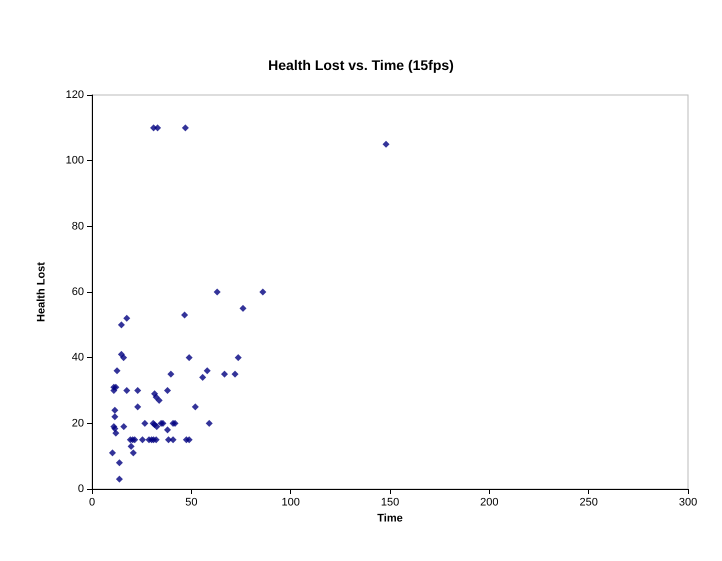  What do you see at coordinates (390, 518) in the screenshot?
I see `x-axis-title: Time` at bounding box center [390, 518].